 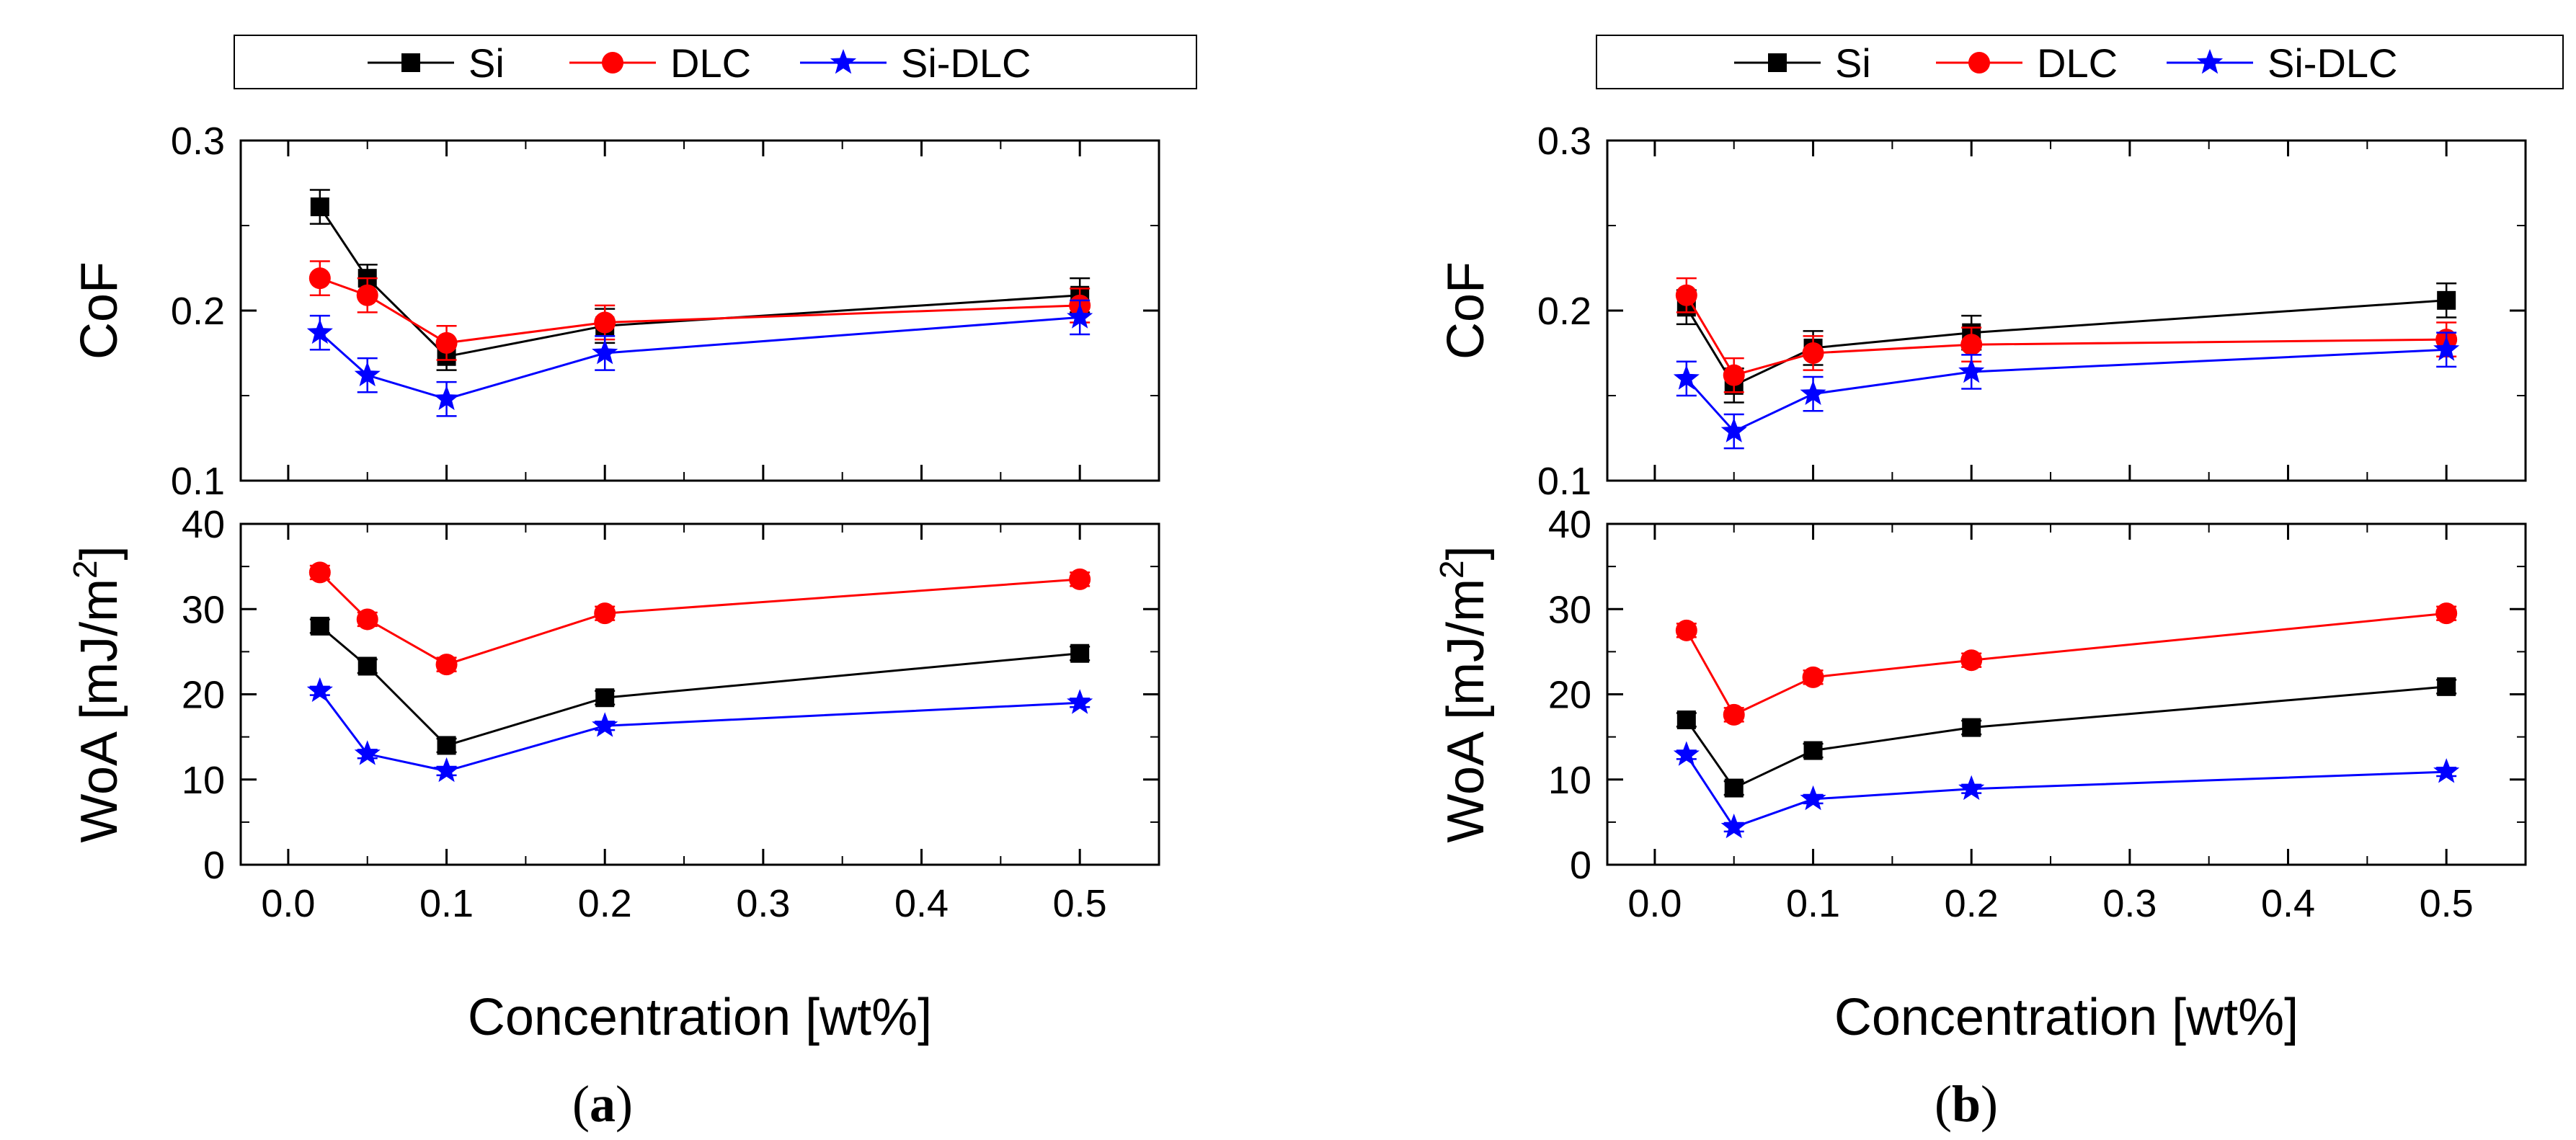 What do you see at coordinates (2066, 1018) in the screenshot?
I see `x-axis-label: Concentration [wt%]` at bounding box center [2066, 1018].